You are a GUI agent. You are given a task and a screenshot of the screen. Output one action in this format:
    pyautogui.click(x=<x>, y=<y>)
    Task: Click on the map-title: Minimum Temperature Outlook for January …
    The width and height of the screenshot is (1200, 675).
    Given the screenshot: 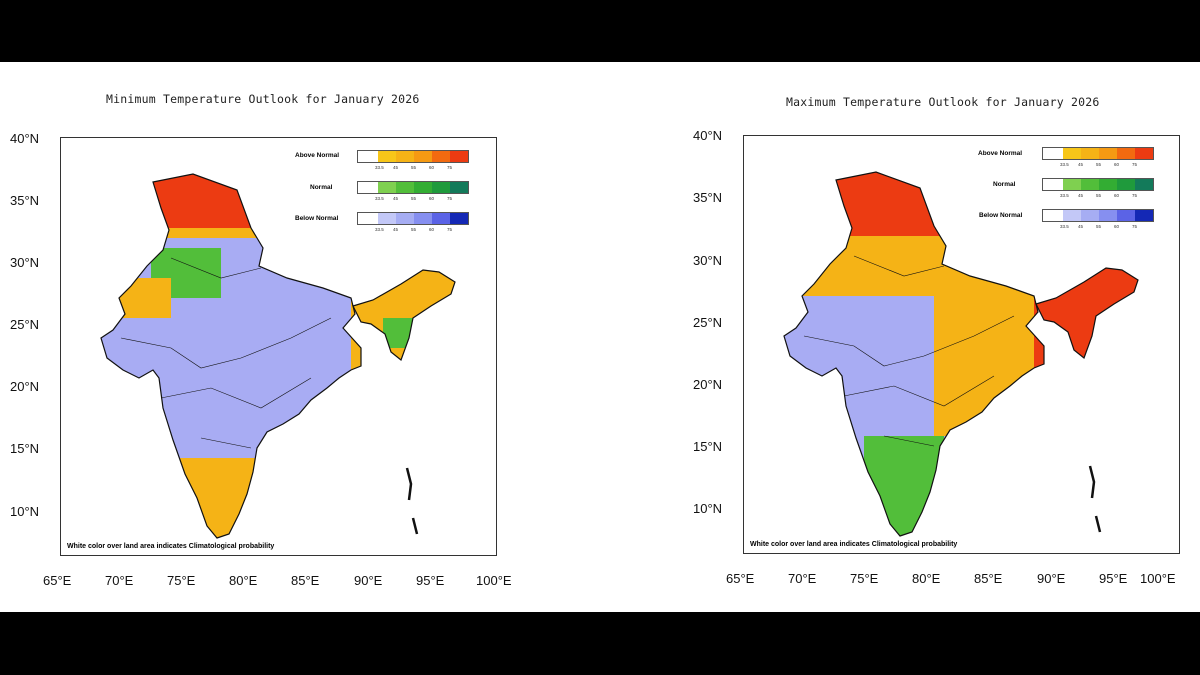 What is the action you would take?
    pyautogui.click(x=263, y=99)
    